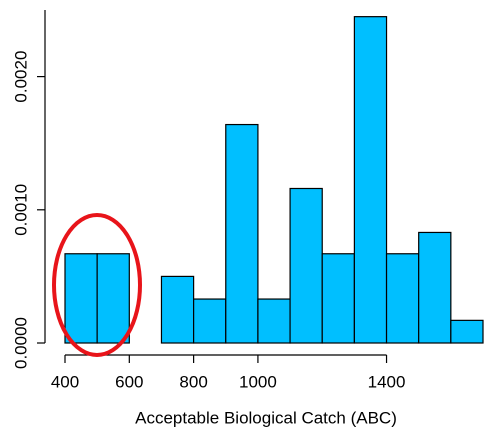 The image size is (484, 437). I want to click on highlight-circle, so click(97, 285).